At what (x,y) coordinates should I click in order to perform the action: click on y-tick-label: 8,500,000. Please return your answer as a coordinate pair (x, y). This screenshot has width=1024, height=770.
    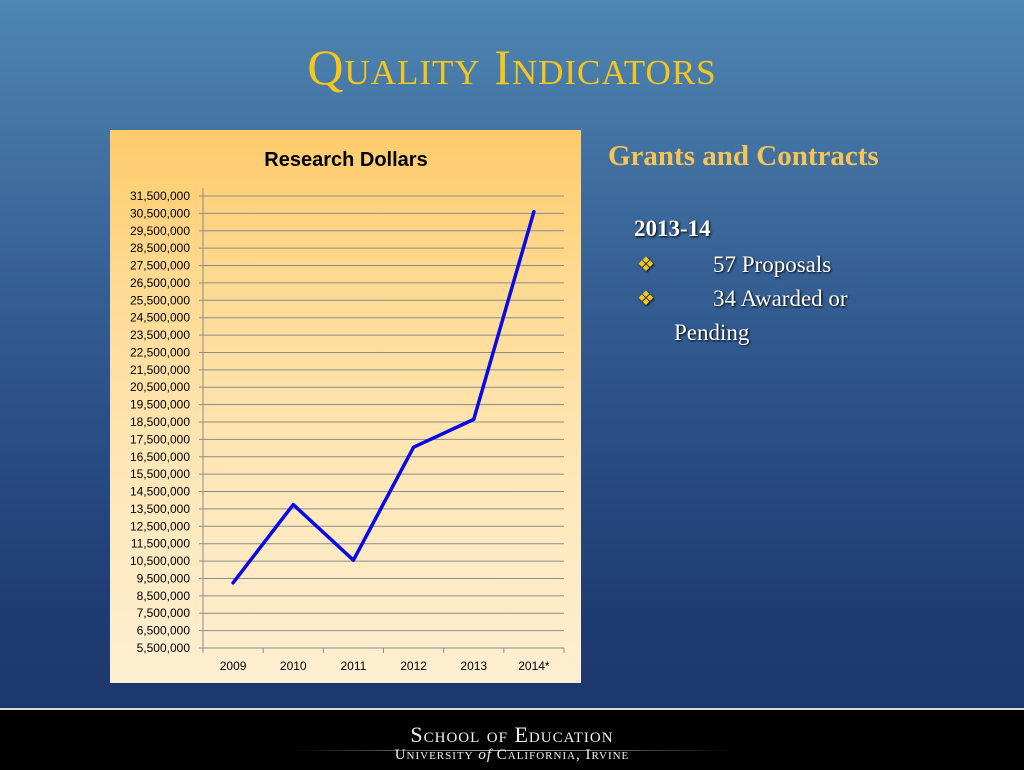
    Looking at the image, I should click on (164, 596).